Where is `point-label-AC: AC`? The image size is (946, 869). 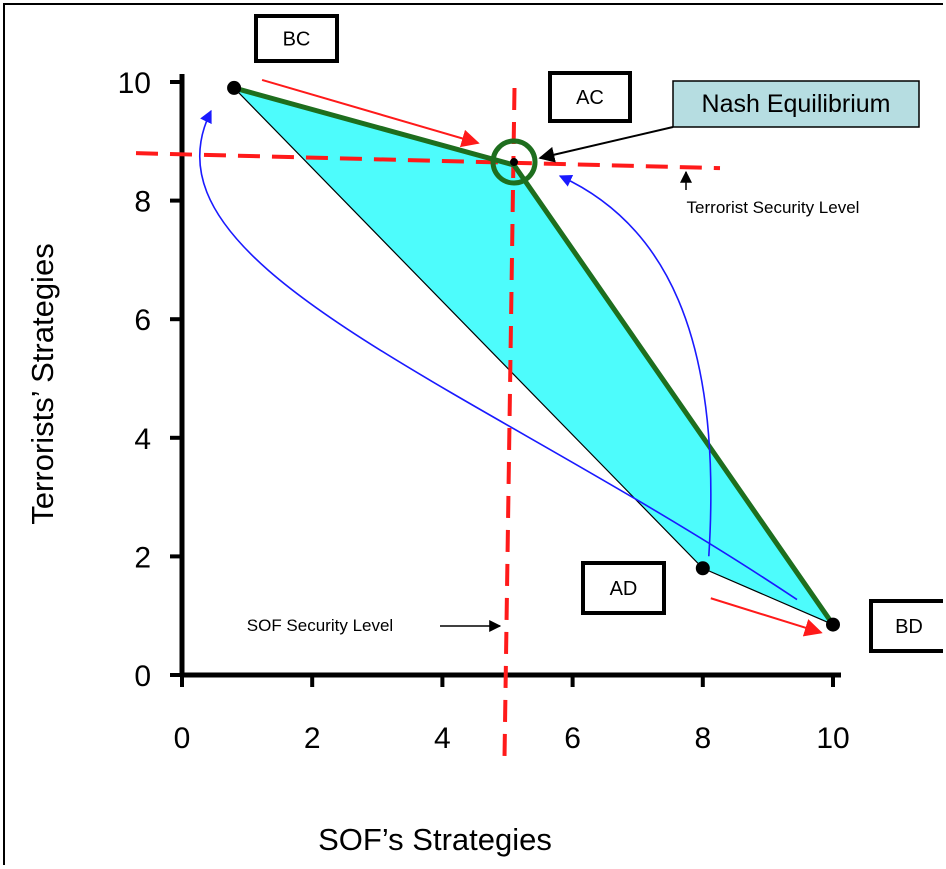 point-label-AC: AC is located at coordinates (590, 98).